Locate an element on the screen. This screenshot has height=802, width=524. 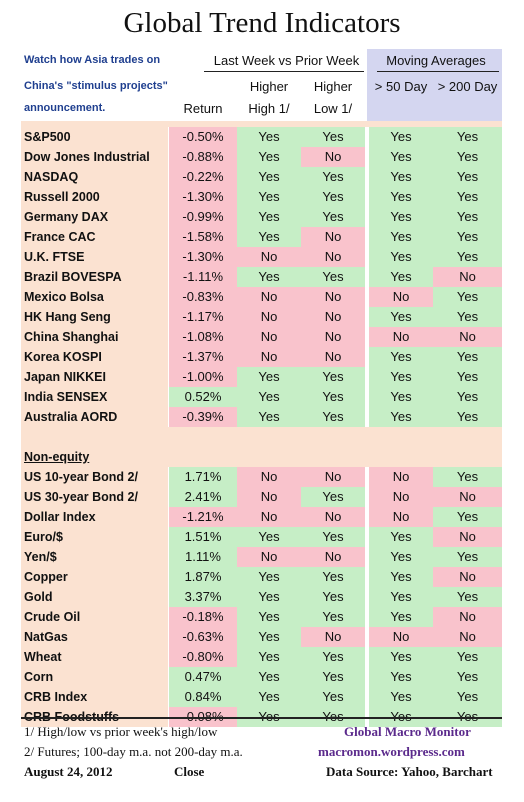
row-name: US 30-year Bond 2/ is located at coordinates (81, 497).